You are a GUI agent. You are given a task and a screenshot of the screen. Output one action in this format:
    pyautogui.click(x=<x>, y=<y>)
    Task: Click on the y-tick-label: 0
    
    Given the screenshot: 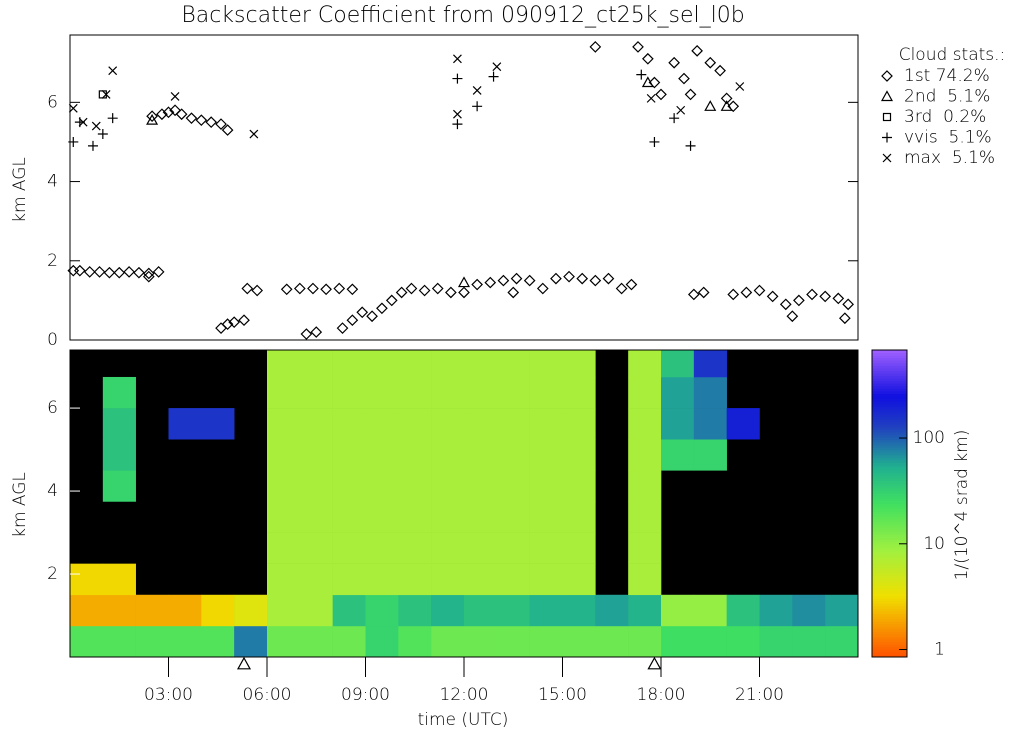 What is the action you would take?
    pyautogui.click(x=52, y=340)
    